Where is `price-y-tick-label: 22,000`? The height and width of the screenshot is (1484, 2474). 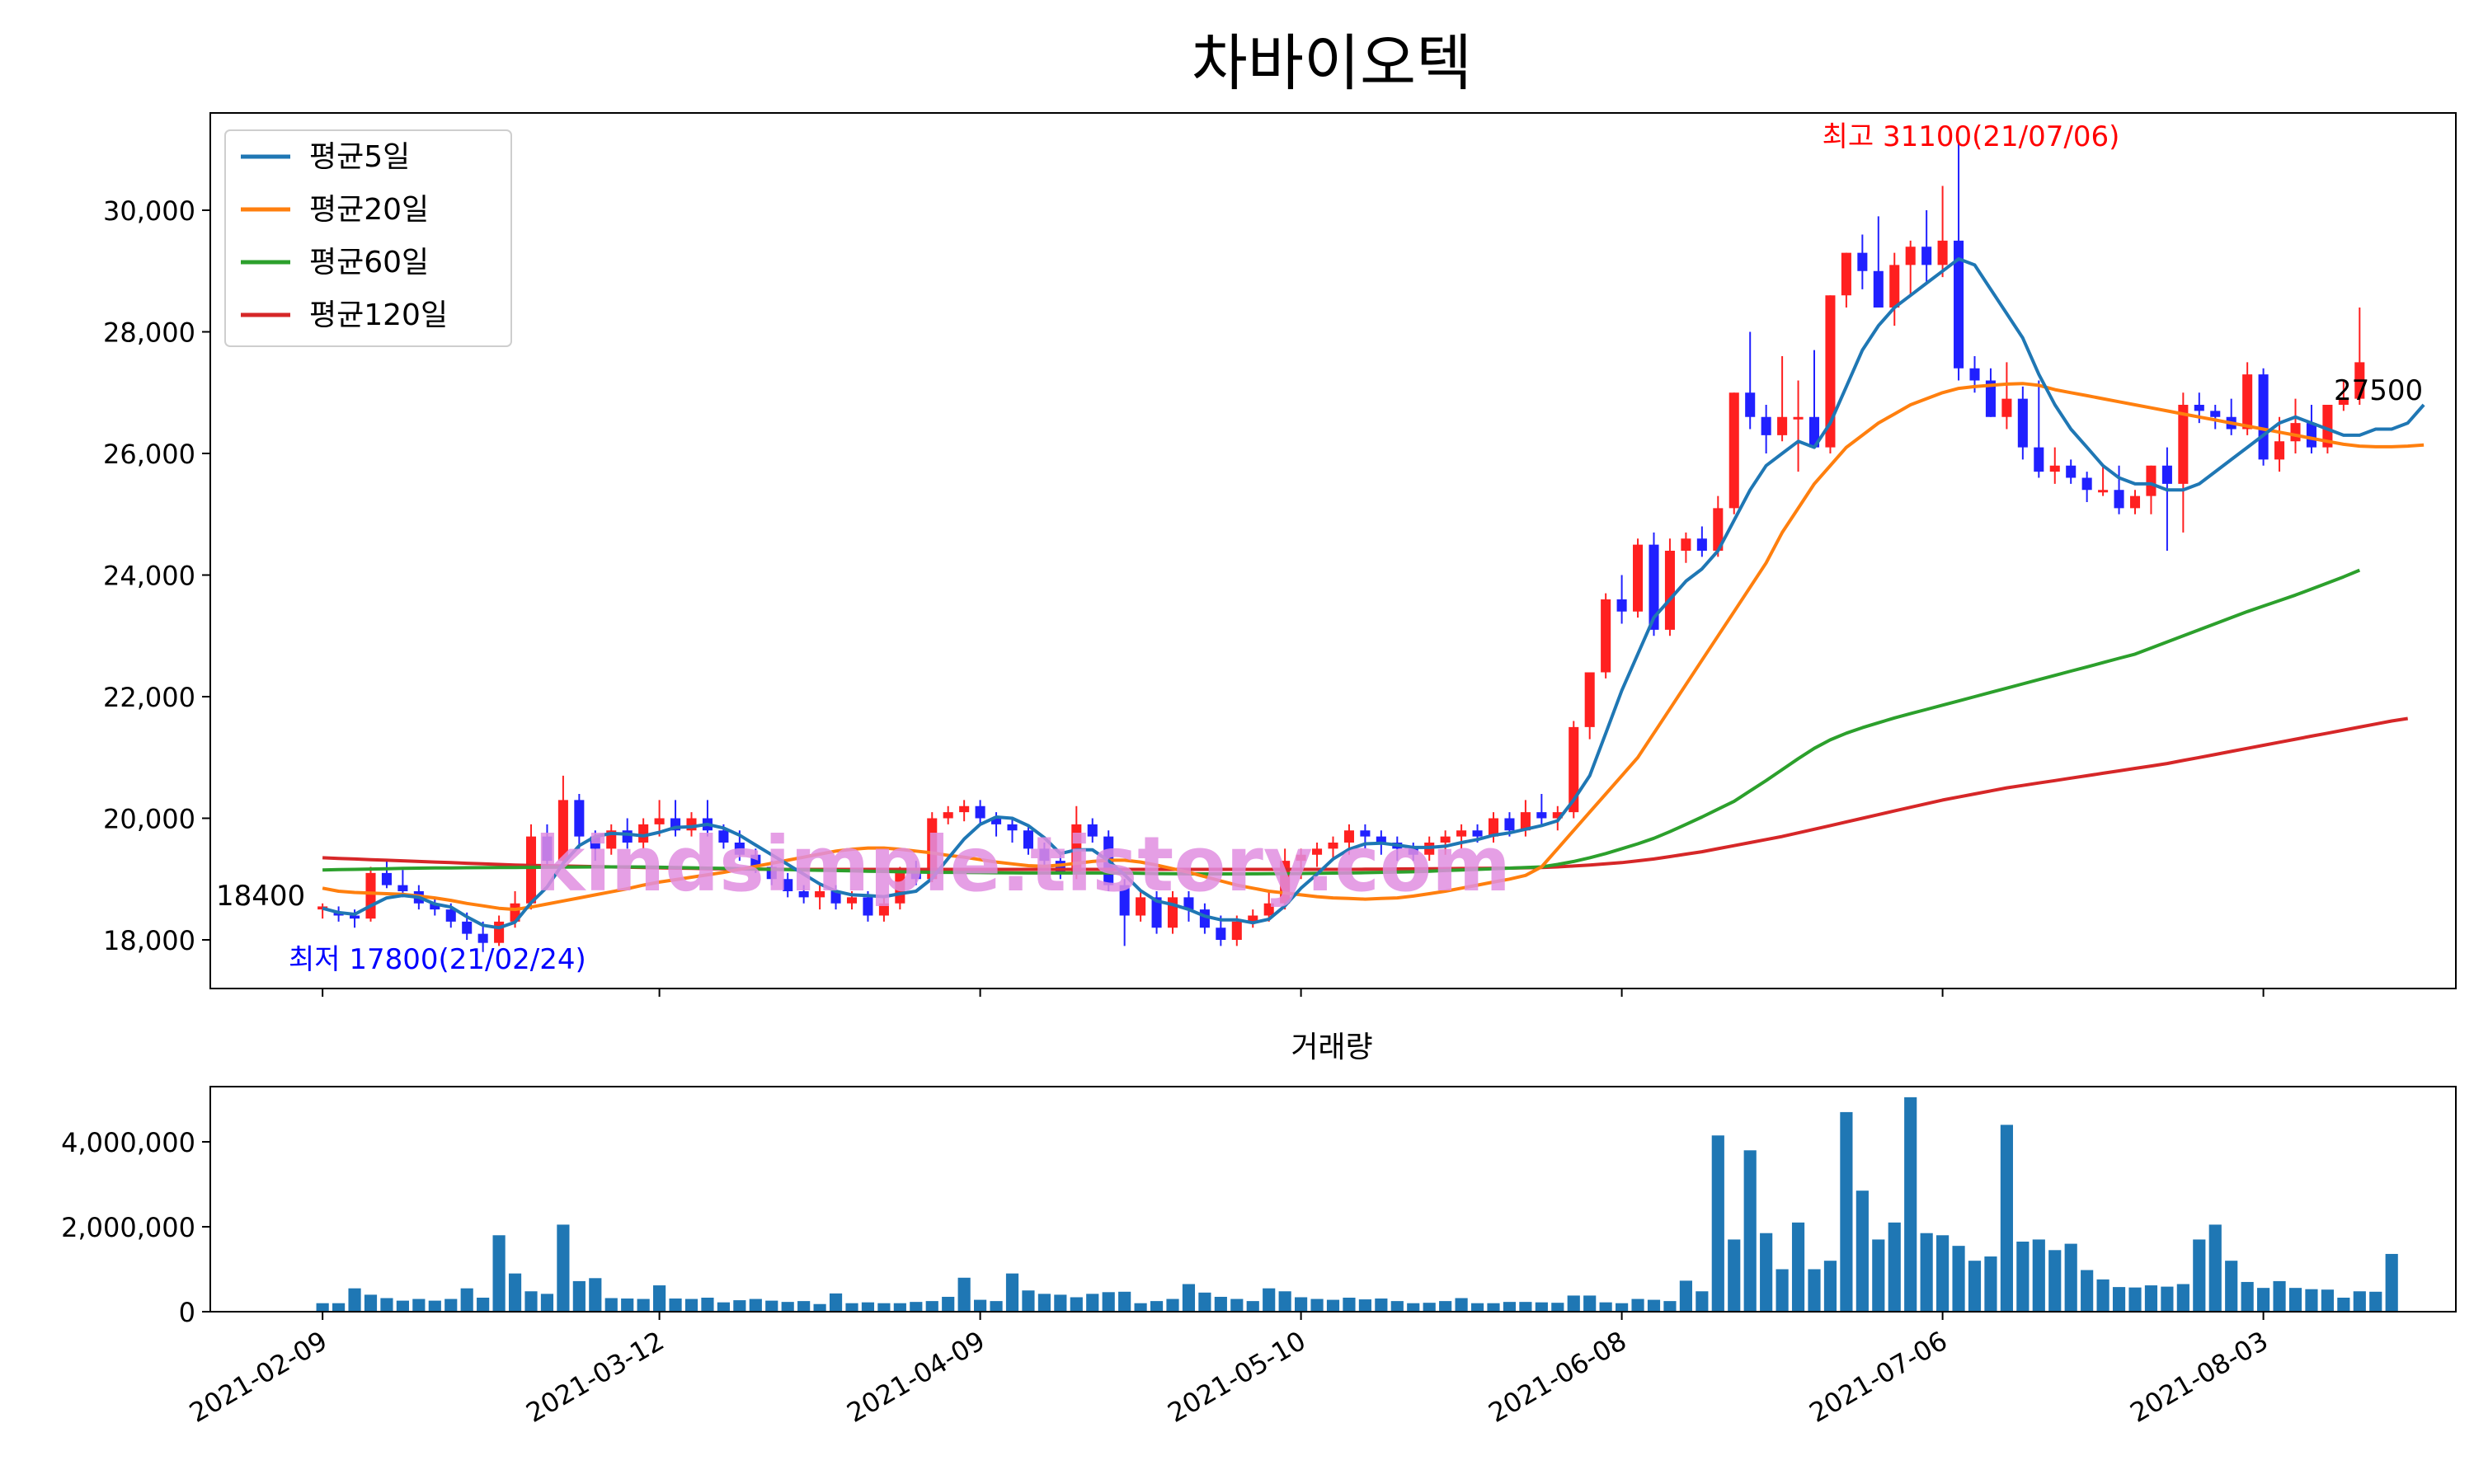 price-y-tick-label: 22,000 is located at coordinates (149, 697).